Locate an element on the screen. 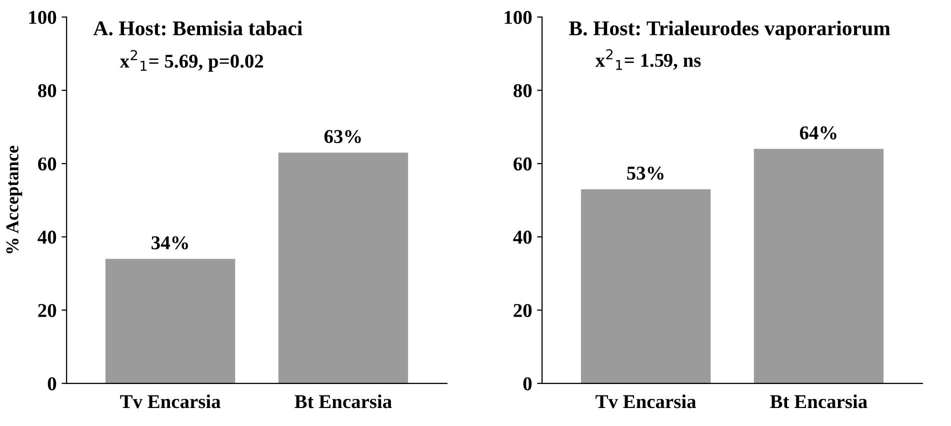  data-label: 34% is located at coordinates (170, 243).